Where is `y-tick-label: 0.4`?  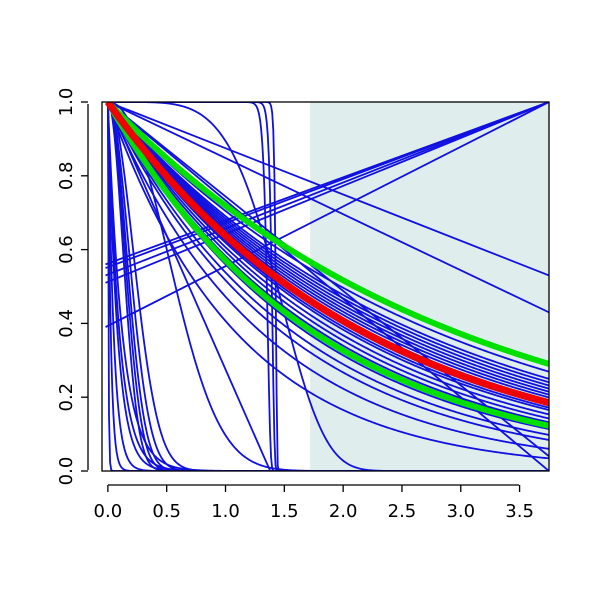
y-tick-label: 0.4 is located at coordinates (66, 323).